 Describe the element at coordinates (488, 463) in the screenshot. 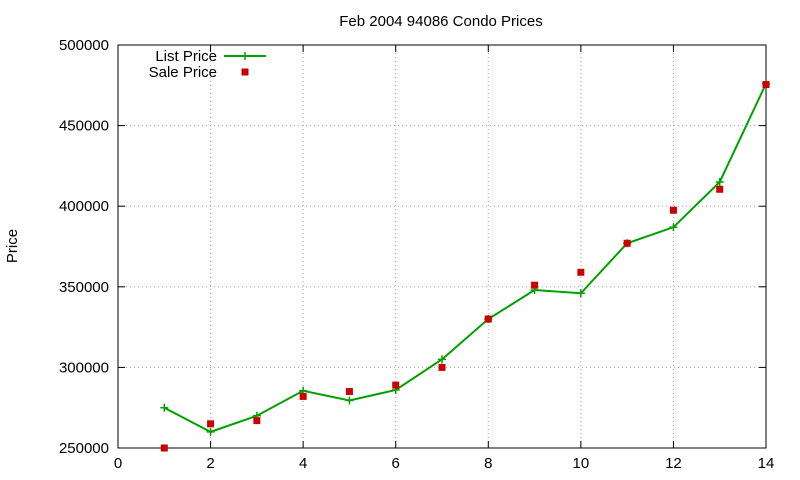

I see `x-tick-label: 8` at that location.